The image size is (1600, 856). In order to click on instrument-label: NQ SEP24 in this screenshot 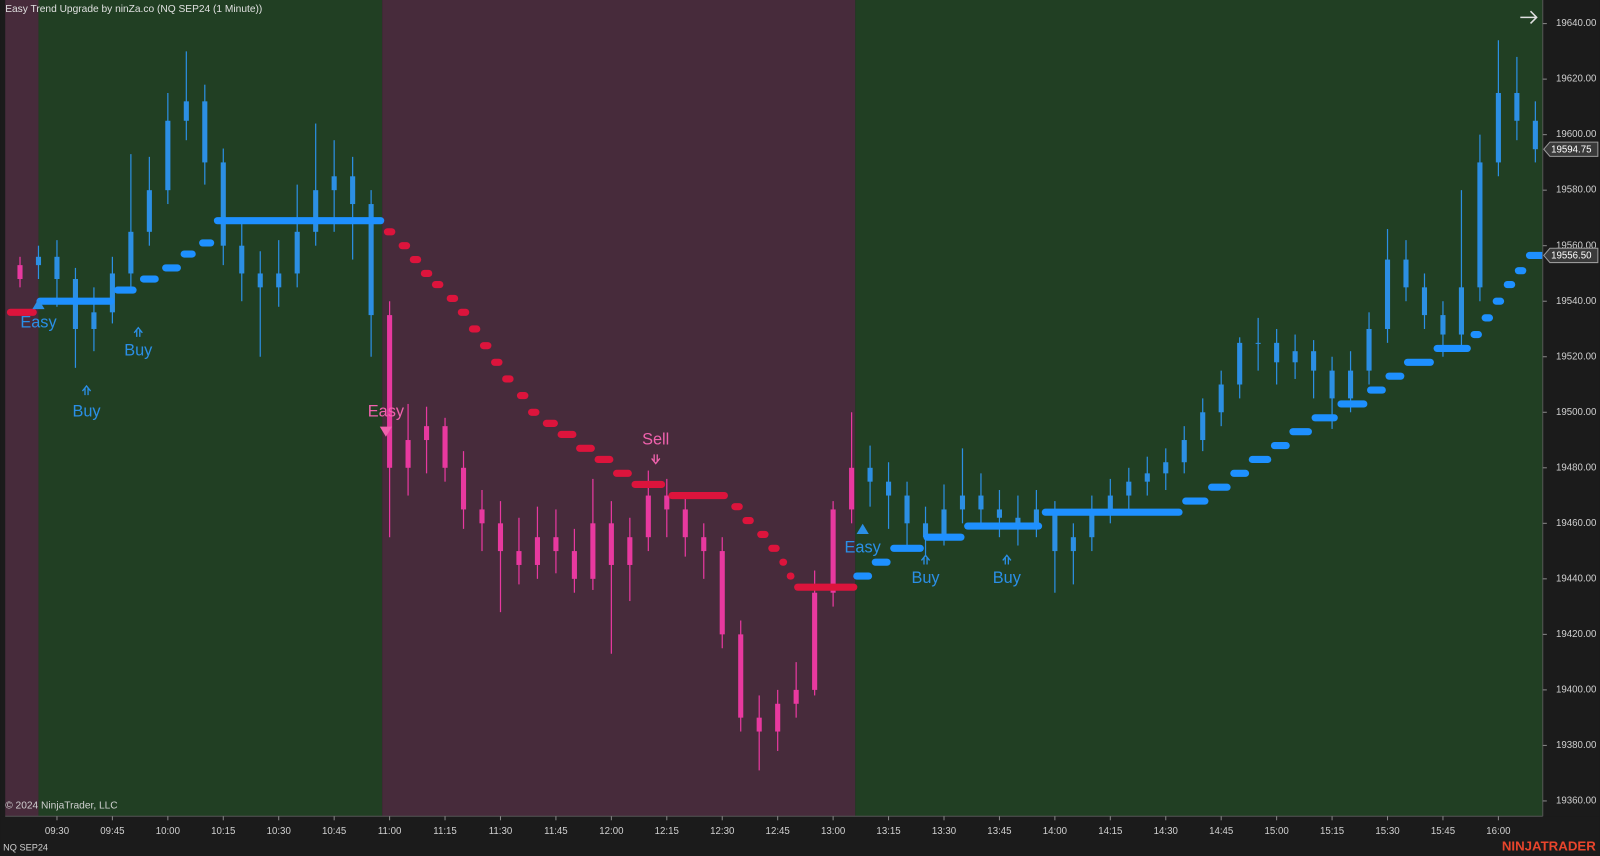, I will do `click(25, 847)`.